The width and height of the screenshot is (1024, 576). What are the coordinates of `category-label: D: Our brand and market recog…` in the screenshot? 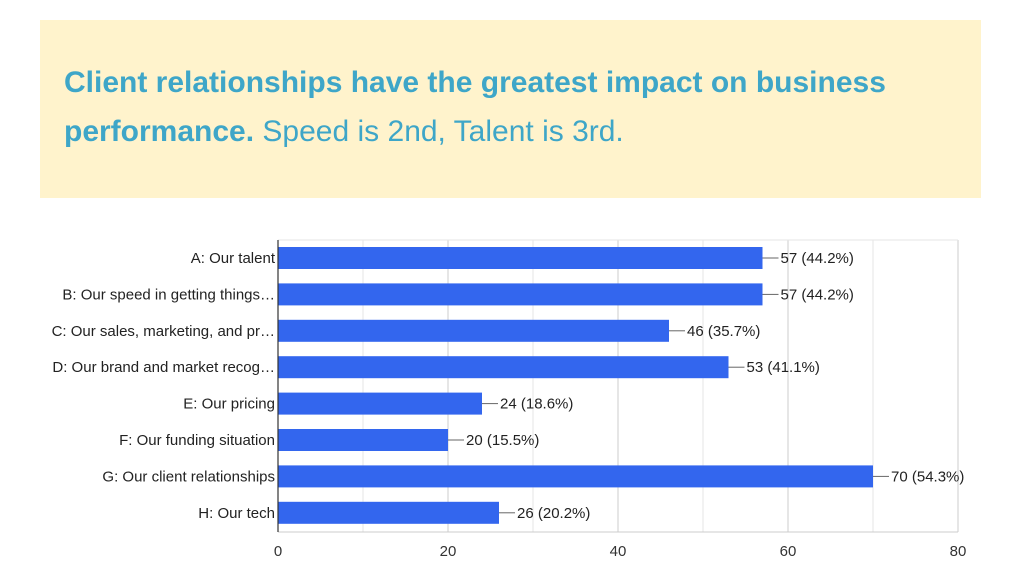 It's located at (163, 367).